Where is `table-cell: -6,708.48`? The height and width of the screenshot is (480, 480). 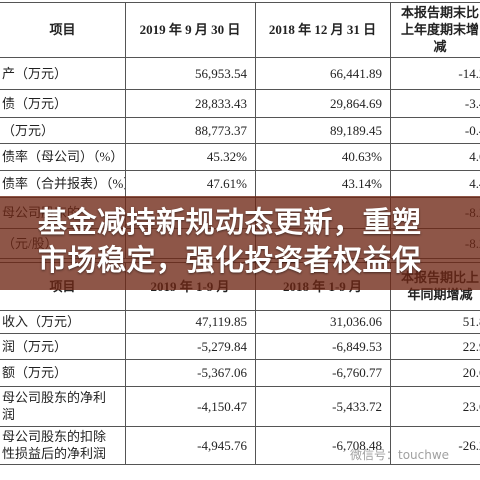
table-cell: -6,708.48 is located at coordinates (357, 445).